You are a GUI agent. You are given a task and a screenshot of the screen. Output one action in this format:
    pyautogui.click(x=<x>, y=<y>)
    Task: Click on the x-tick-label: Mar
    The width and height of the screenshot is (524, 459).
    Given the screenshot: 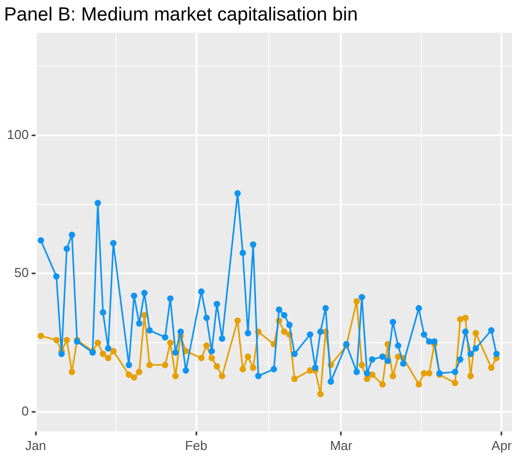 What is the action you would take?
    pyautogui.click(x=342, y=445)
    